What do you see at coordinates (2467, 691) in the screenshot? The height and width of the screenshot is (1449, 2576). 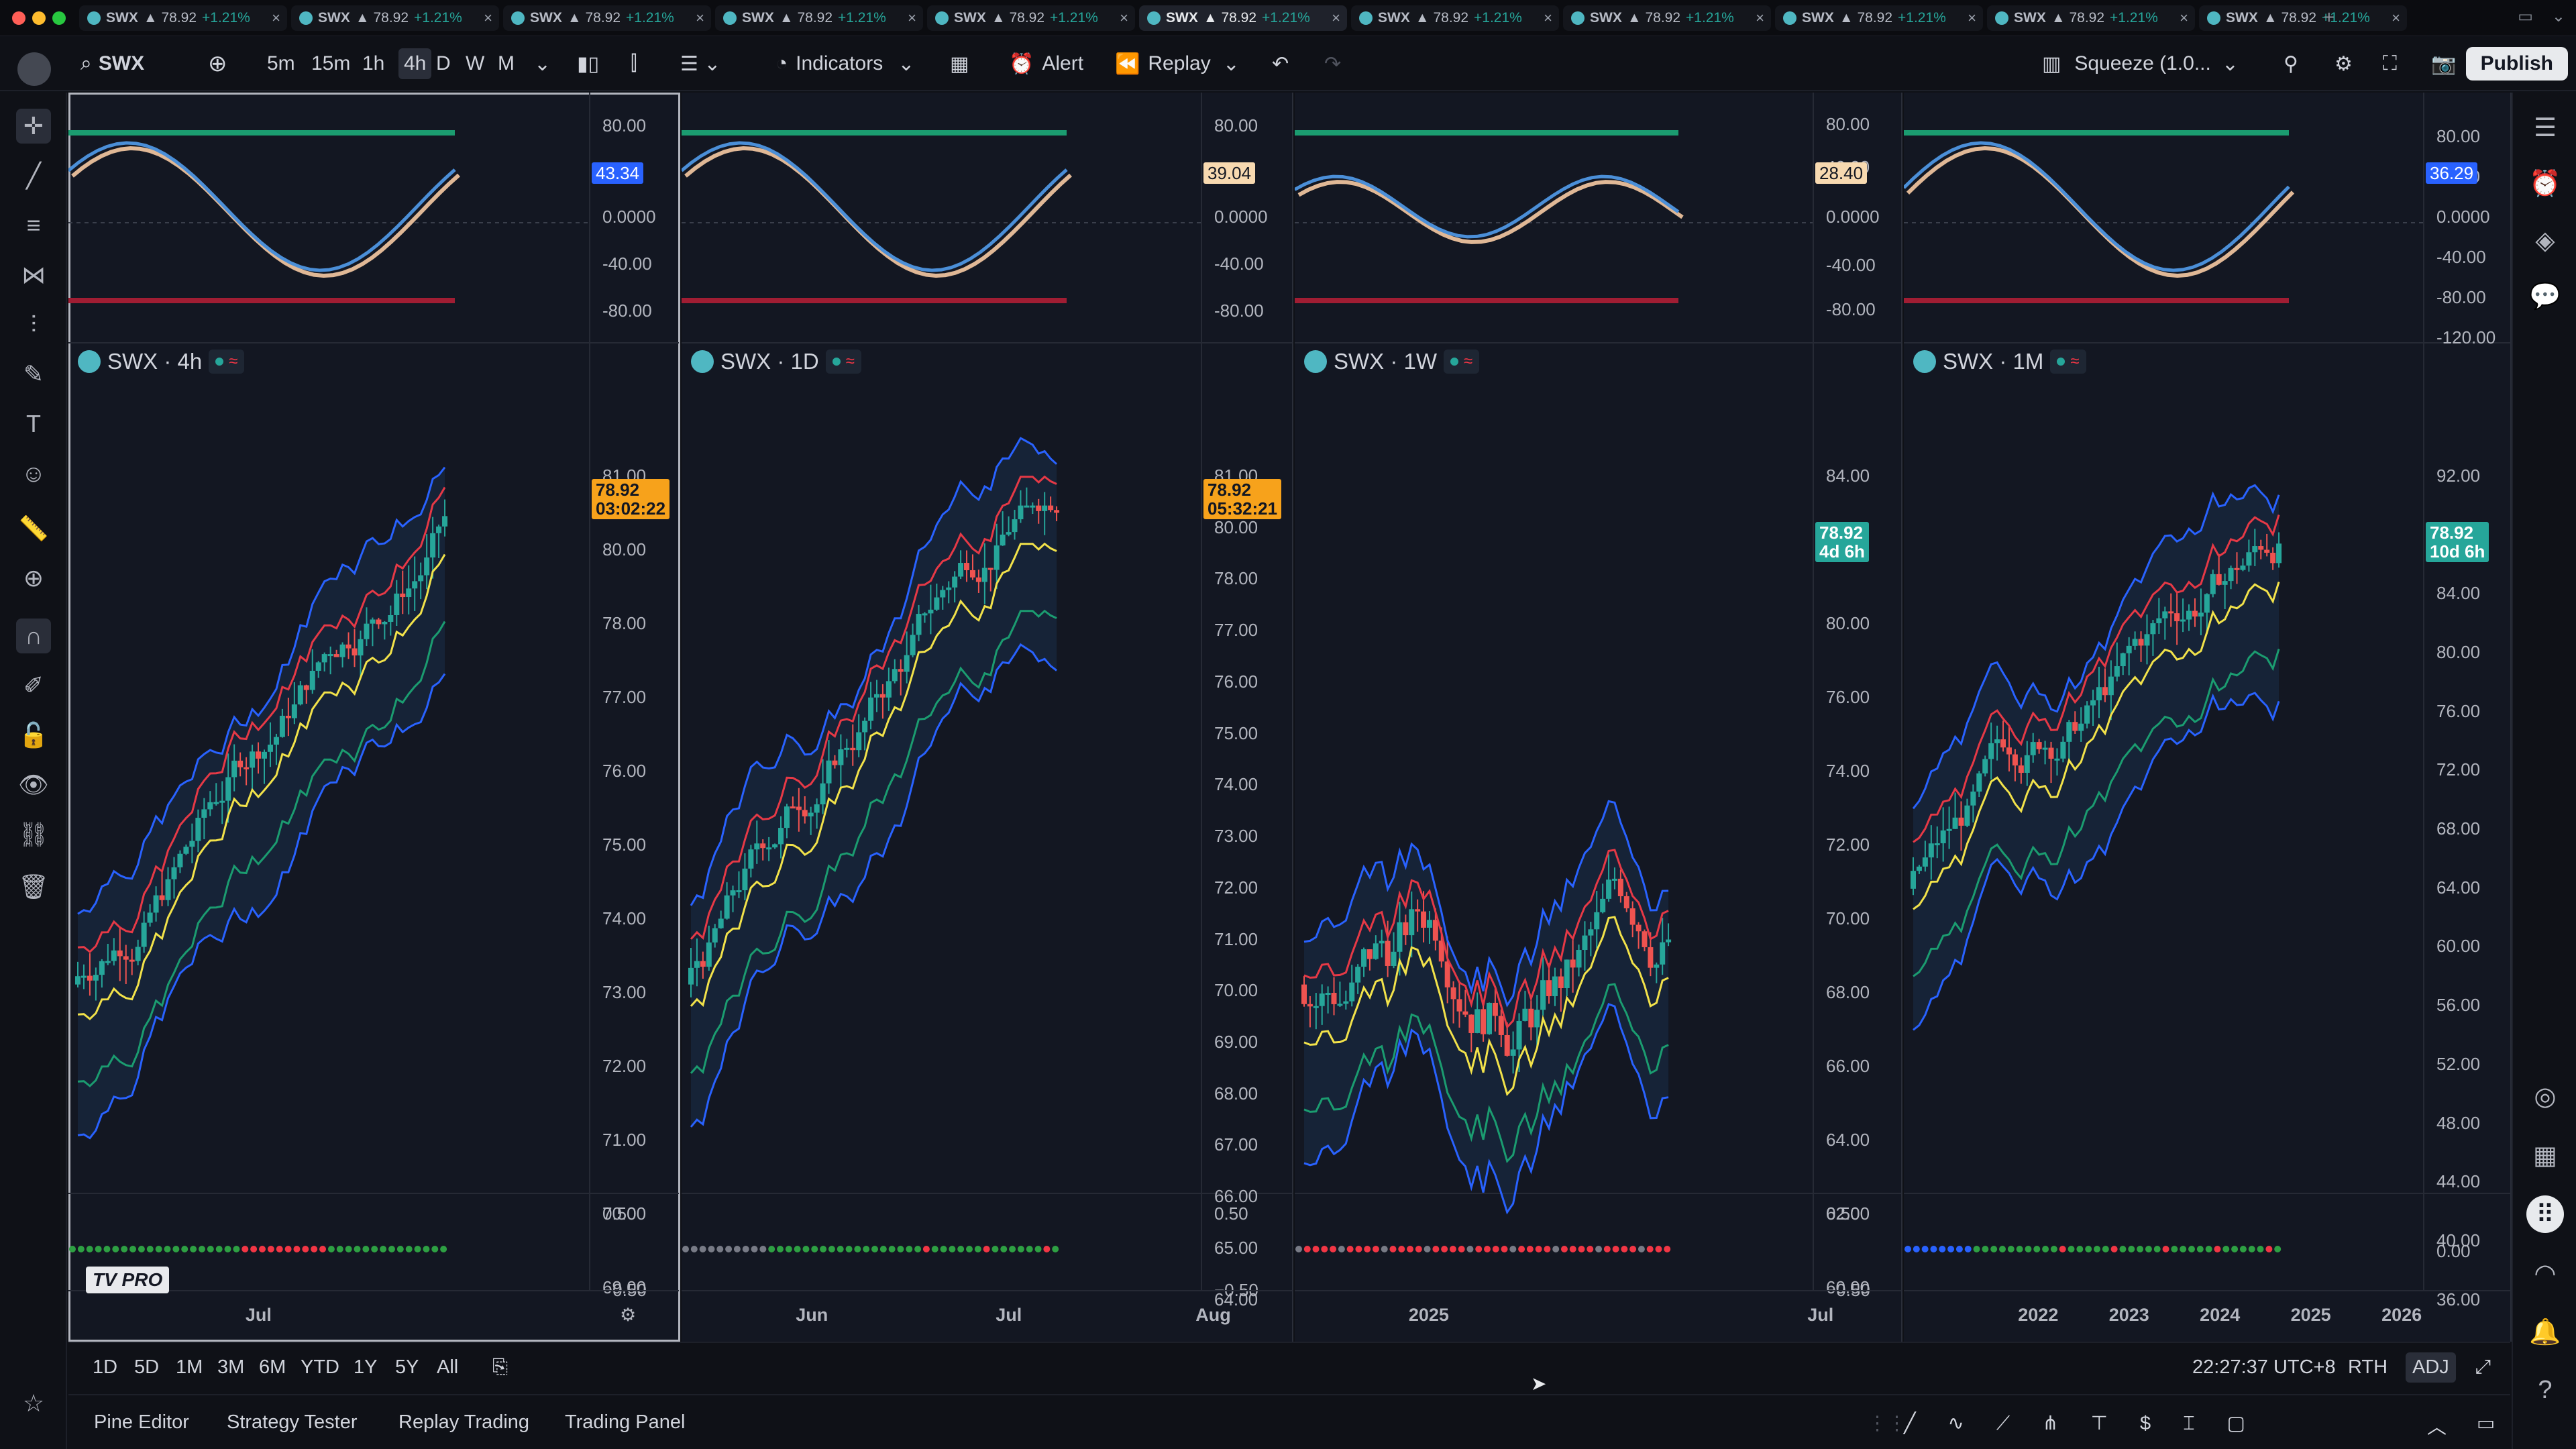 I see `price-axis` at bounding box center [2467, 691].